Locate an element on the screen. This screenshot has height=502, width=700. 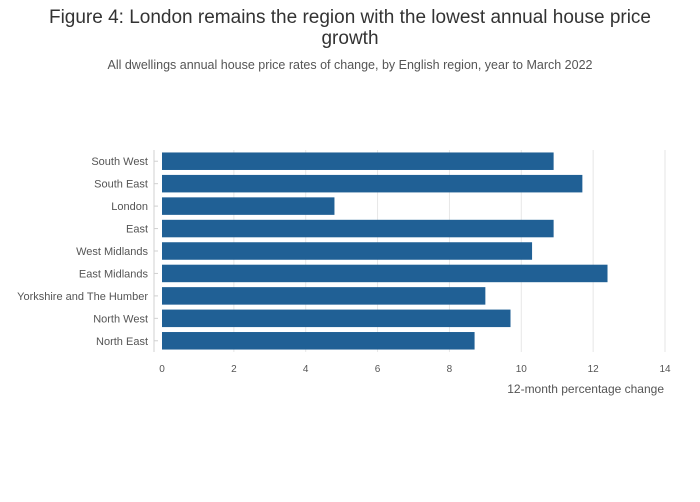
x-tick-label: 0 is located at coordinates (162, 369).